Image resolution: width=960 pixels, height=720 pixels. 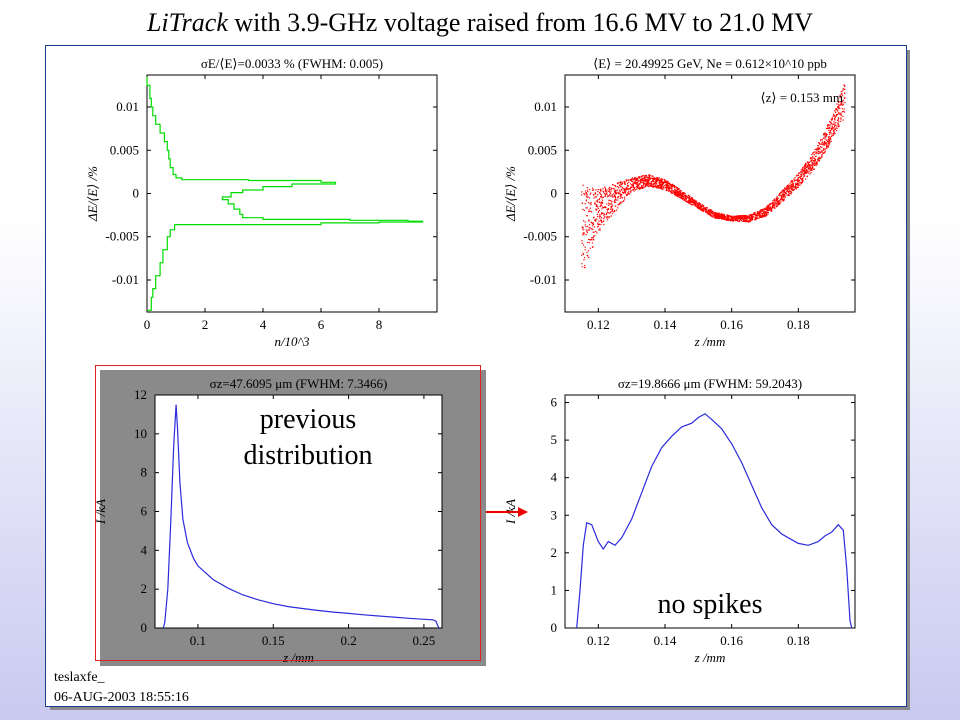 What do you see at coordinates (308, 455) in the screenshot?
I see `annotation-distribution: distribution` at bounding box center [308, 455].